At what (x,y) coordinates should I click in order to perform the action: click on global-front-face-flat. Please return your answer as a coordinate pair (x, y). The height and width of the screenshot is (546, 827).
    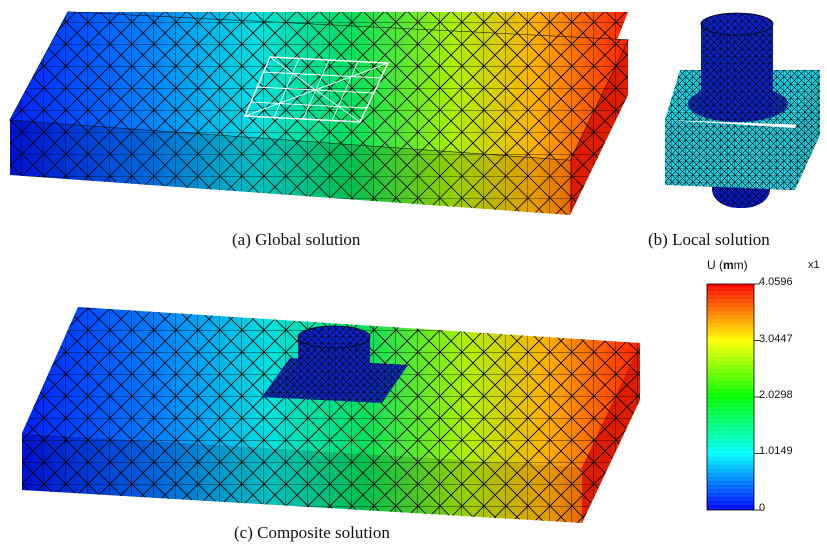
    Looking at the image, I should click on (290, 167).